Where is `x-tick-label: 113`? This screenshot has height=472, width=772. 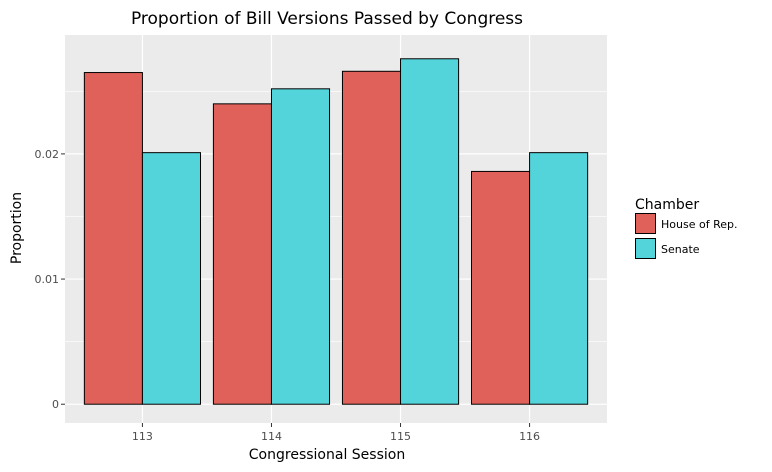 x-tick-label: 113 is located at coordinates (142, 436).